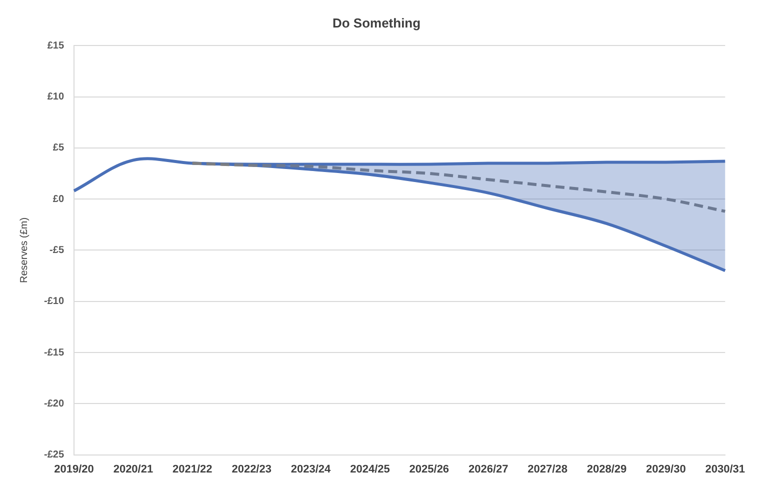  I want to click on chart-title: Do Something, so click(376, 22).